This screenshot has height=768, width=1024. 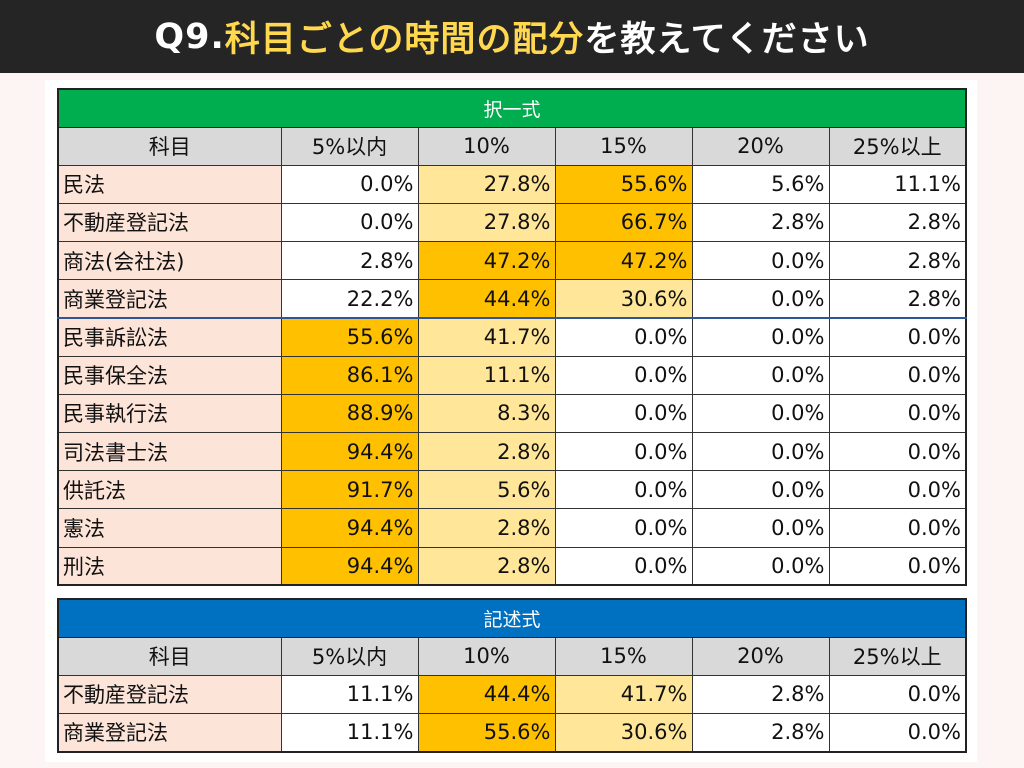 What do you see at coordinates (169, 413) in the screenshot?
I see `subject-cell: 民事執行法` at bounding box center [169, 413].